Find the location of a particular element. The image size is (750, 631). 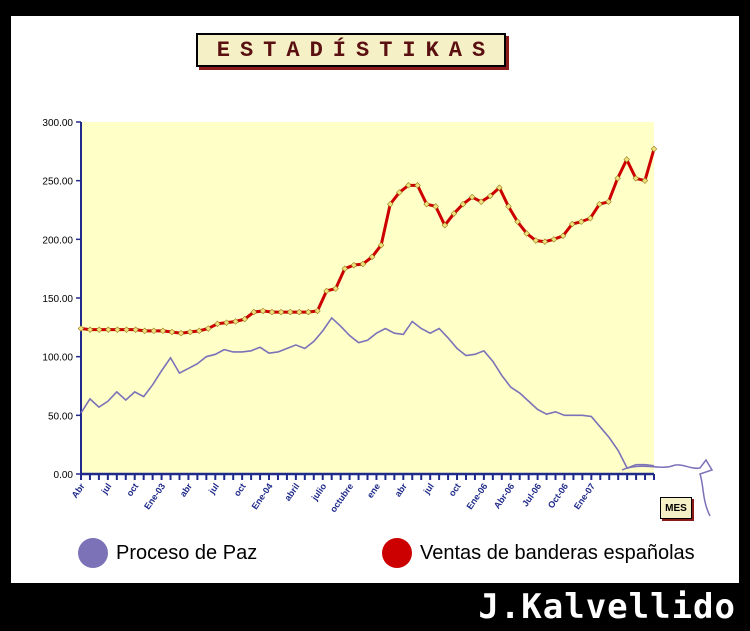

artist-signature: J.Kalvellido is located at coordinates (607, 607).